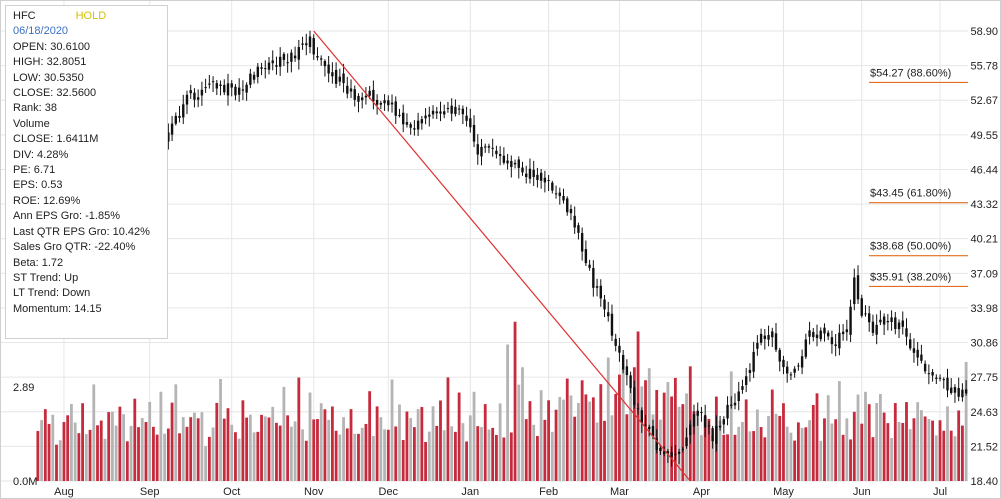  I want to click on price-tick-label: 33.98, so click(984, 309).